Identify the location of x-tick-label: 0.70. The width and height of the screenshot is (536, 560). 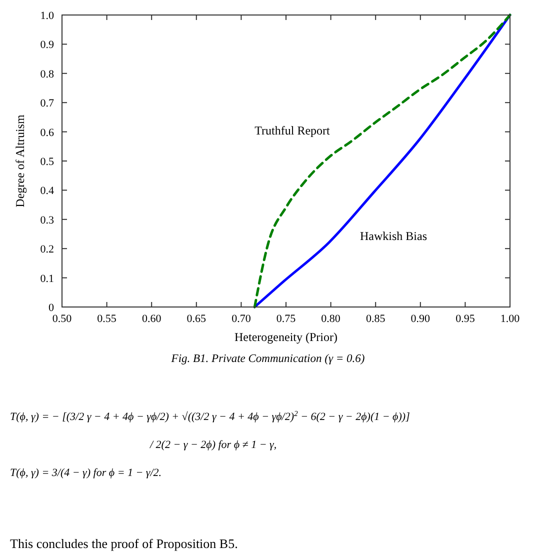
(242, 319).